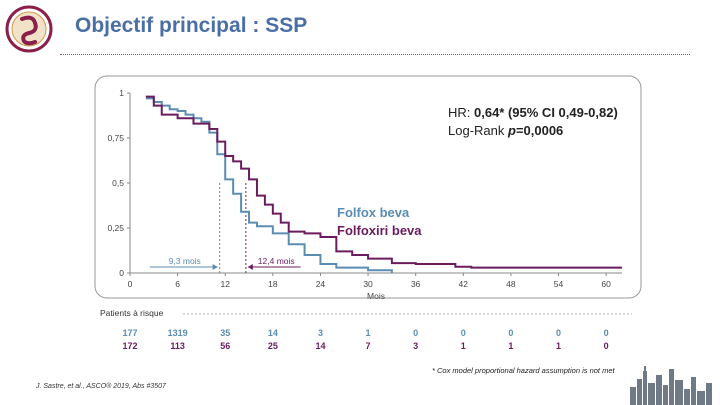 The image size is (720, 405). What do you see at coordinates (321, 284) in the screenshot?
I see `x-tick-label: 24` at bounding box center [321, 284].